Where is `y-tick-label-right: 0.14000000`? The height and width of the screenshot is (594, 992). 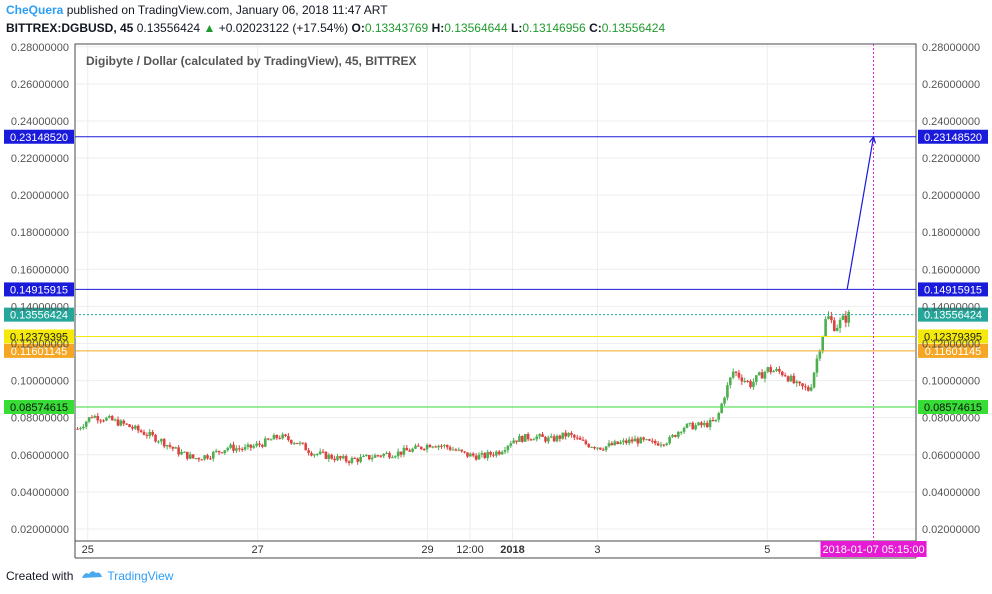
y-tick-label-right: 0.14000000 is located at coordinates (951, 307).